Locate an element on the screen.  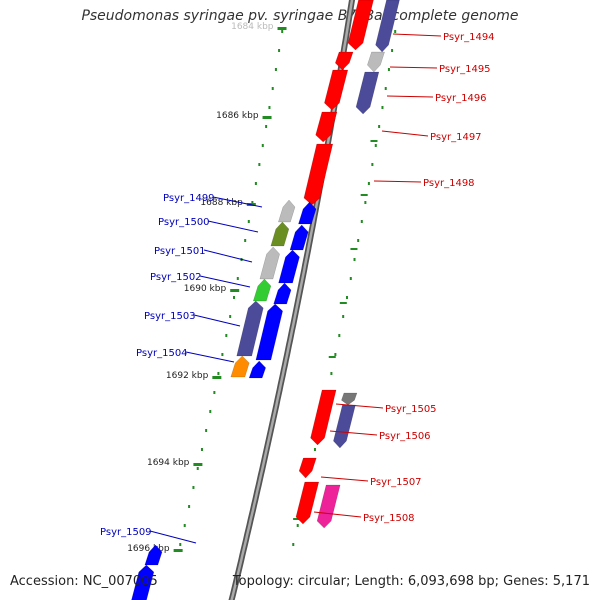
gene-psyr-1503-b is located at coordinates (269, 332).